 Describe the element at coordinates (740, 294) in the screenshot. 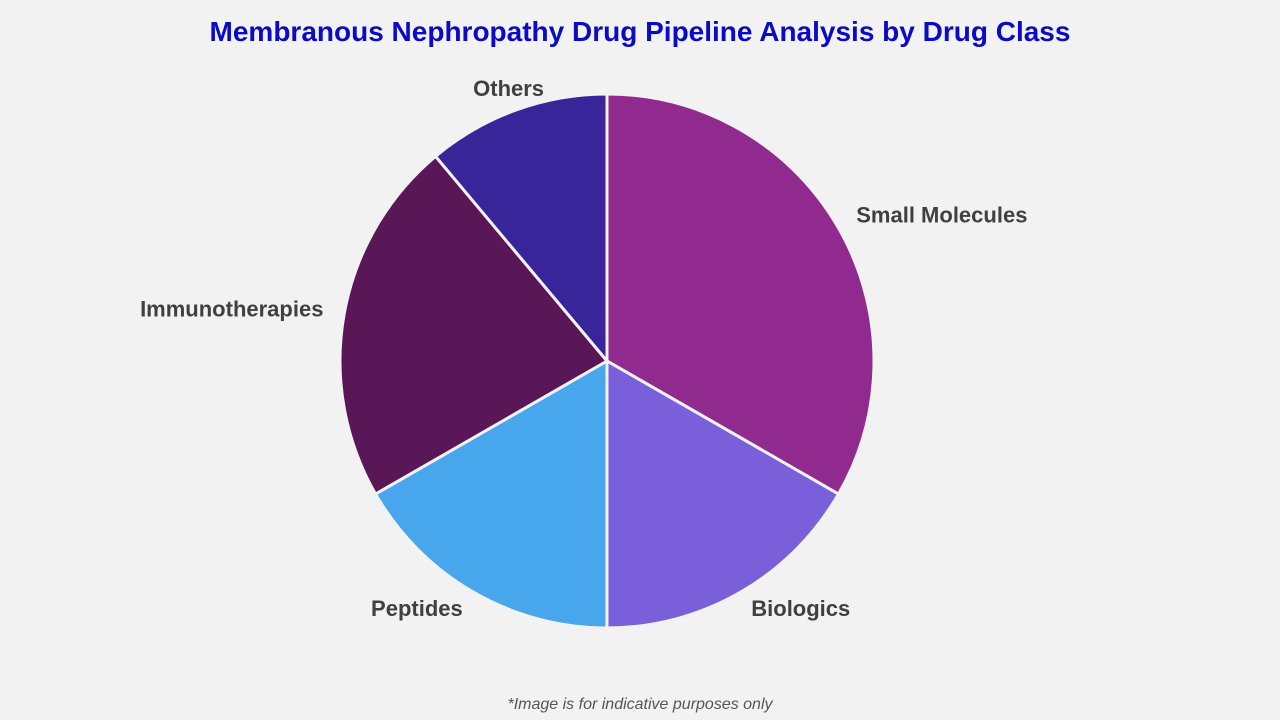

I see `pie-slice-small-molecules` at that location.